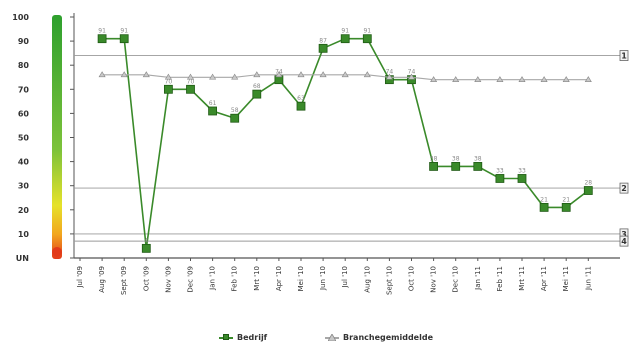 The height and width of the screenshot is (349, 631). I want to click on y-tick-label: 90, so click(24, 41).